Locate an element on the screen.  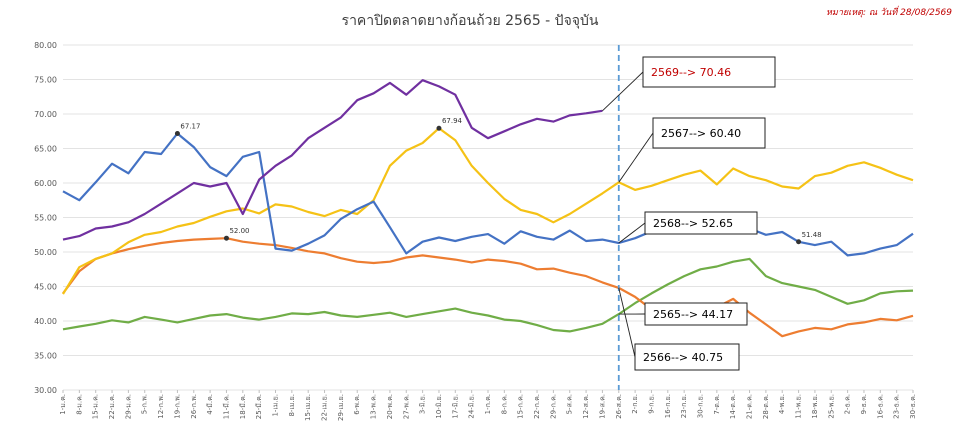
data-label: 51.48 is located at coordinates (812, 235).